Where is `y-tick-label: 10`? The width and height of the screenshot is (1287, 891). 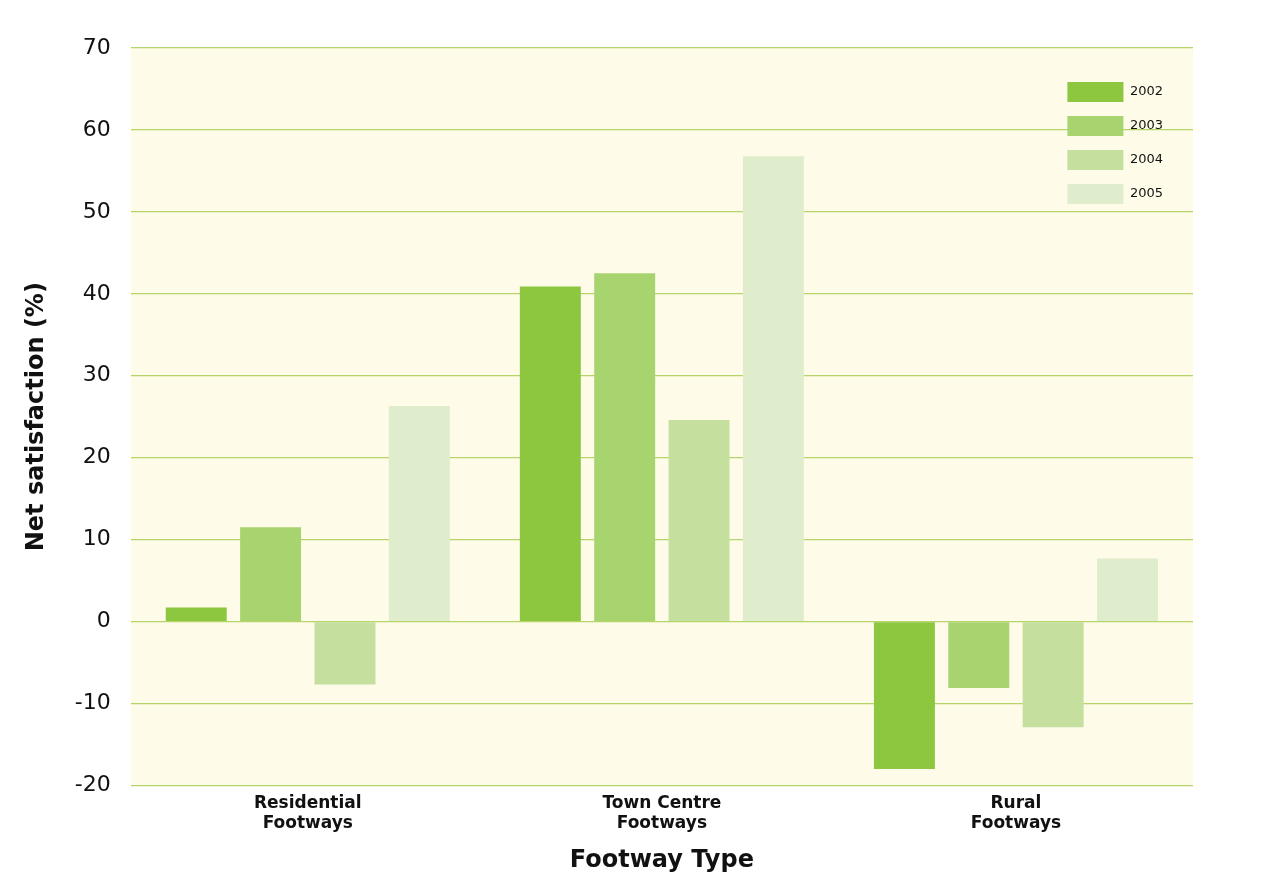
y-tick-label: 10 is located at coordinates (96, 538).